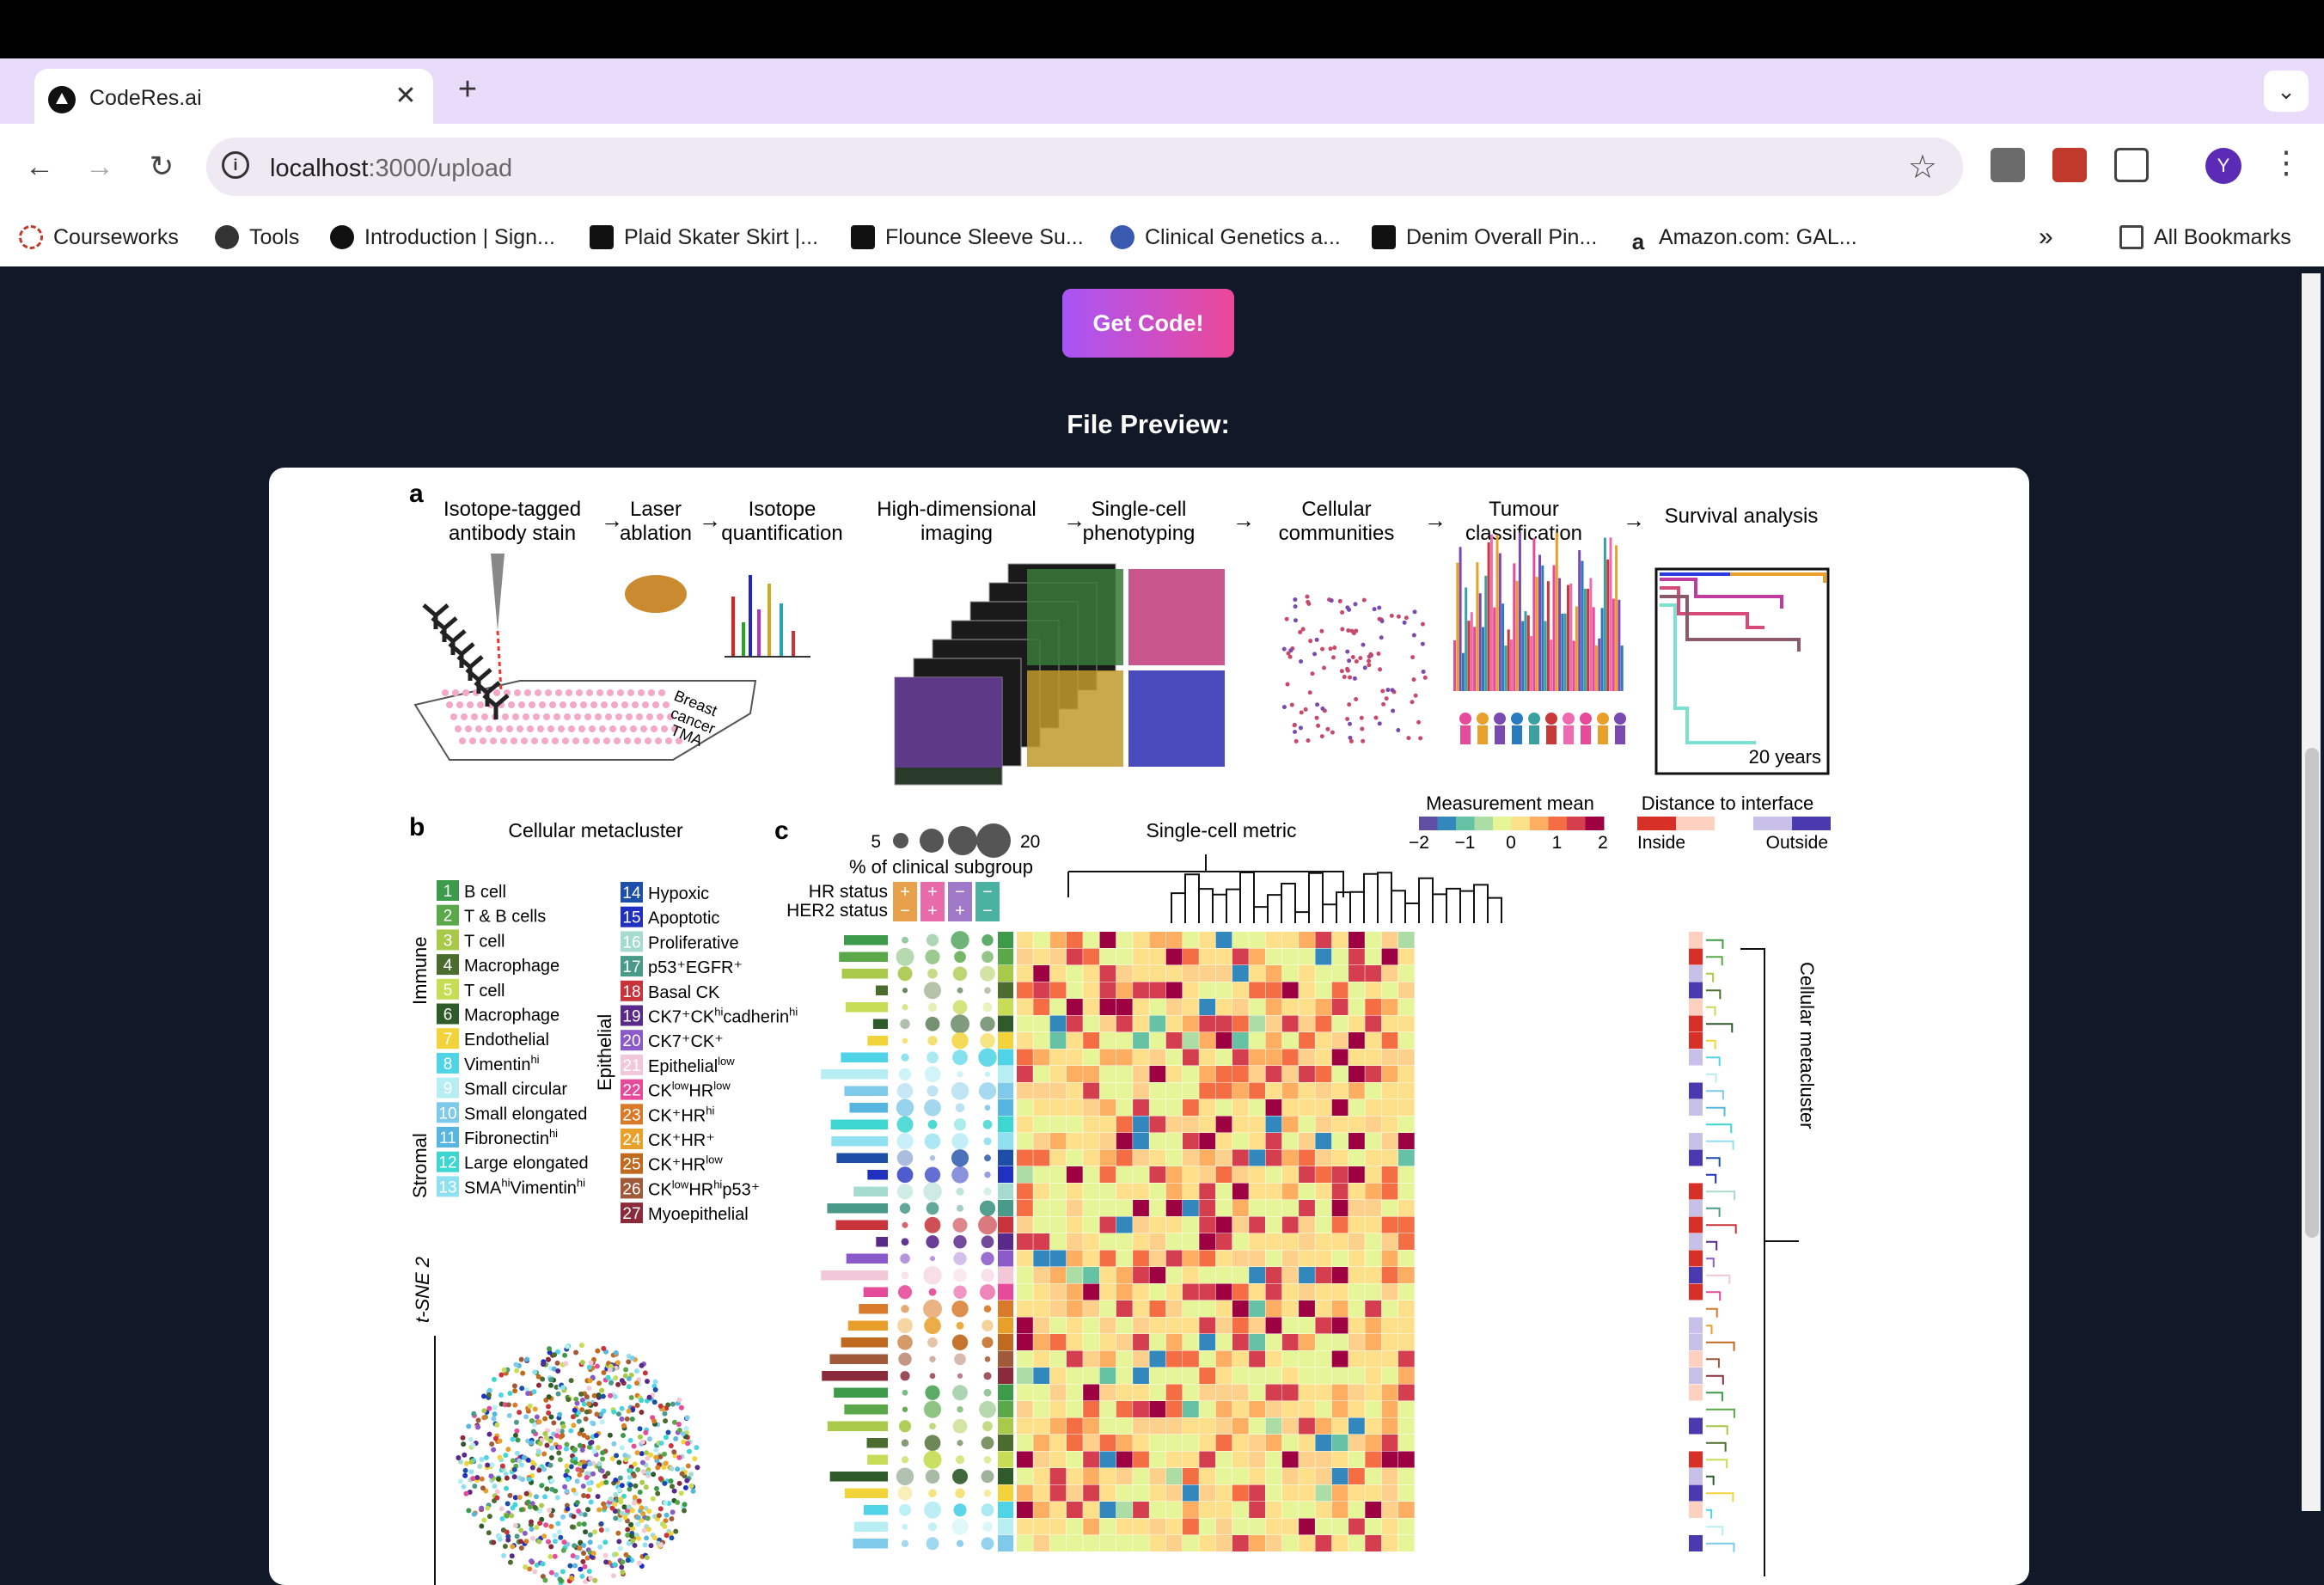 This screenshot has width=2324, height=1585. Describe the element at coordinates (1696, 1326) in the screenshot. I see `row-distance-swatch` at that location.